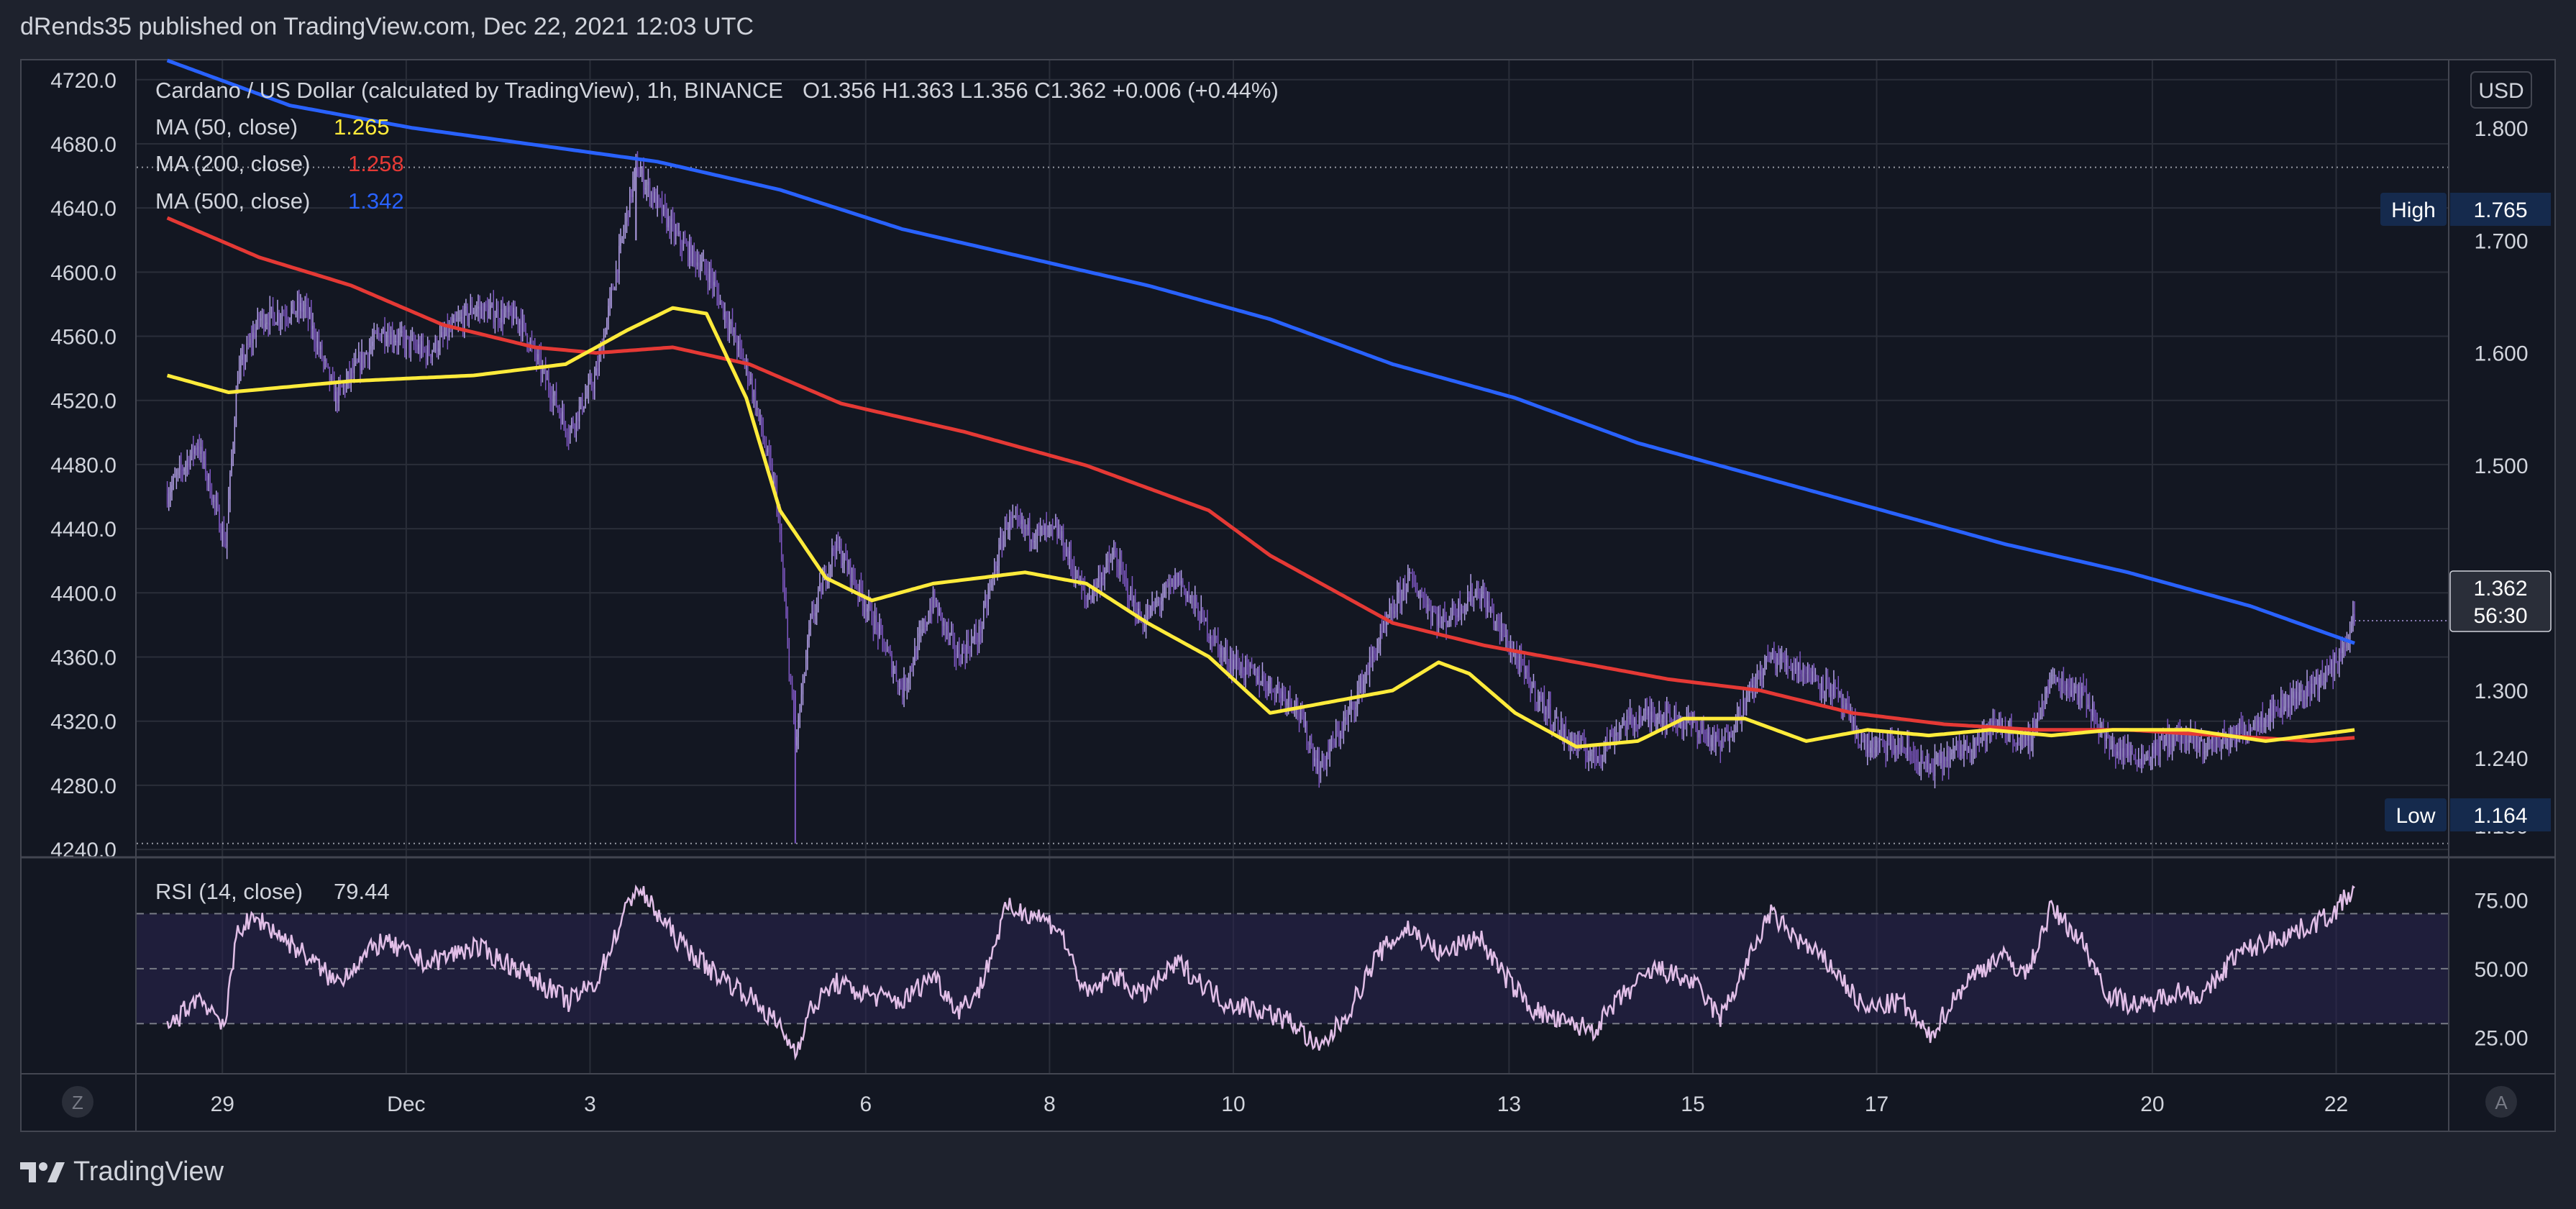  What do you see at coordinates (42, 1172) in the screenshot?
I see `tradingview-logo-icon` at bounding box center [42, 1172].